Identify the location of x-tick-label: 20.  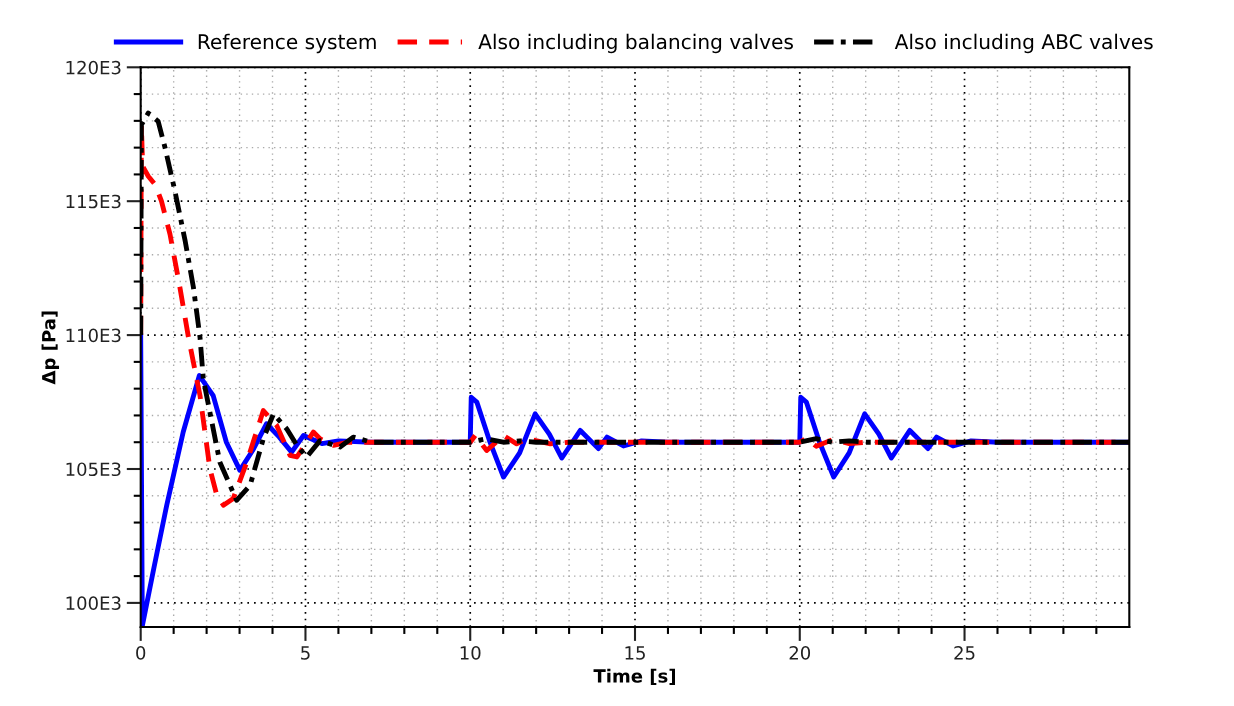
(800, 653).